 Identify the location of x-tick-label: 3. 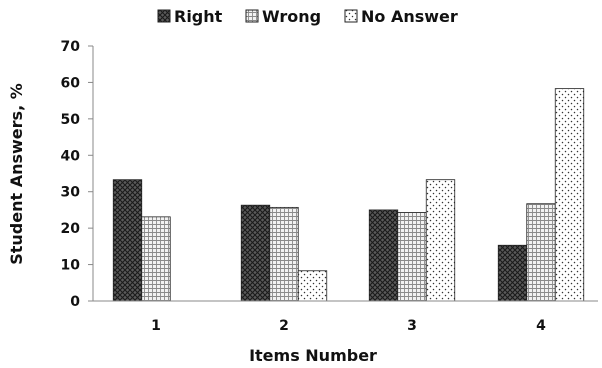
(412, 326).